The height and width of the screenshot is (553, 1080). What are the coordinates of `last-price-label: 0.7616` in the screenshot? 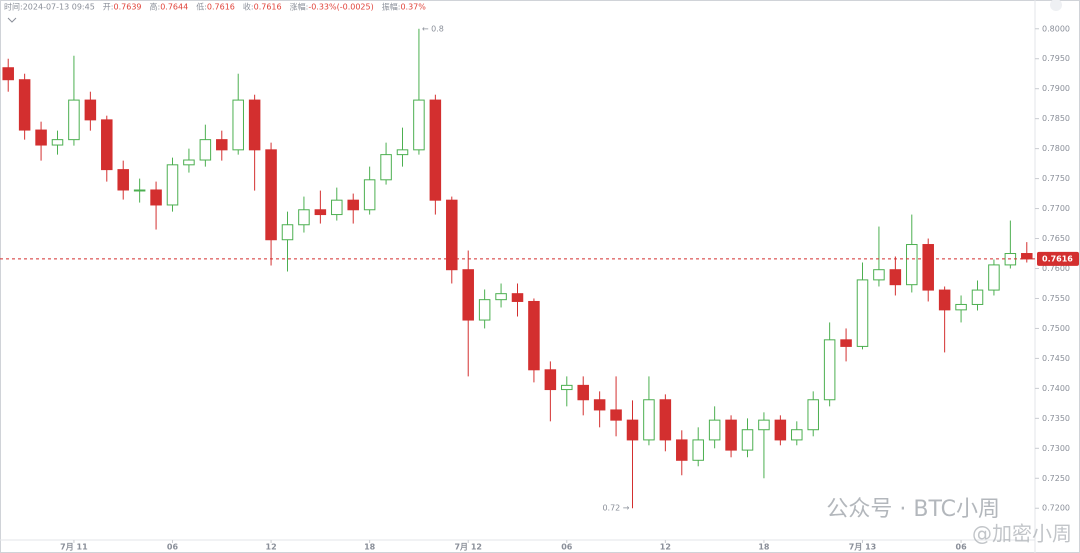 It's located at (1057, 258).